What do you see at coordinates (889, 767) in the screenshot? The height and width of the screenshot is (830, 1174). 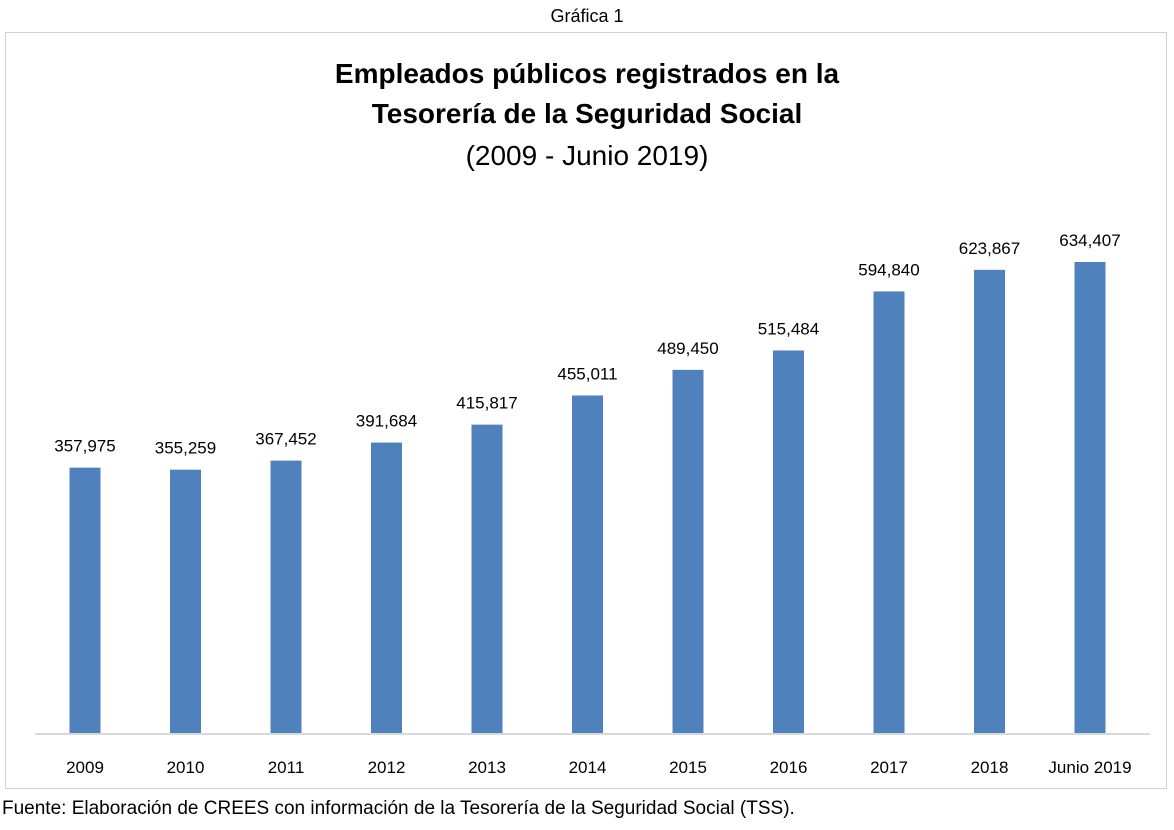 I see `x-tick-label: 2017` at bounding box center [889, 767].